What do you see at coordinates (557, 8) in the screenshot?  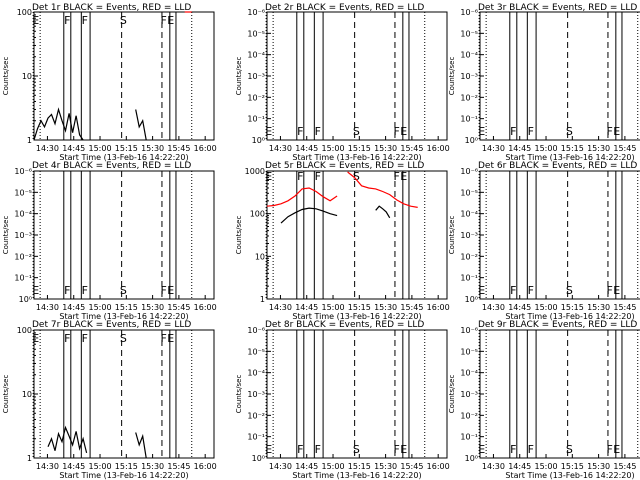 I see `panel-title: Det 3r BLACK = Events, RED = LLD` at bounding box center [557, 8].